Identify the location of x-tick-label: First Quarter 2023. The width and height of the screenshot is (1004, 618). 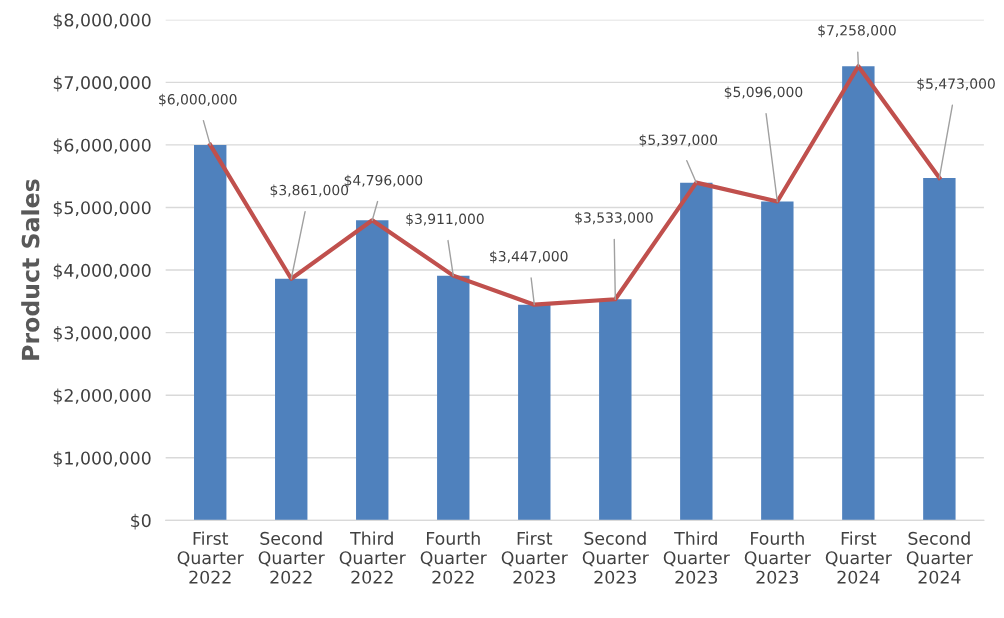
(534, 557).